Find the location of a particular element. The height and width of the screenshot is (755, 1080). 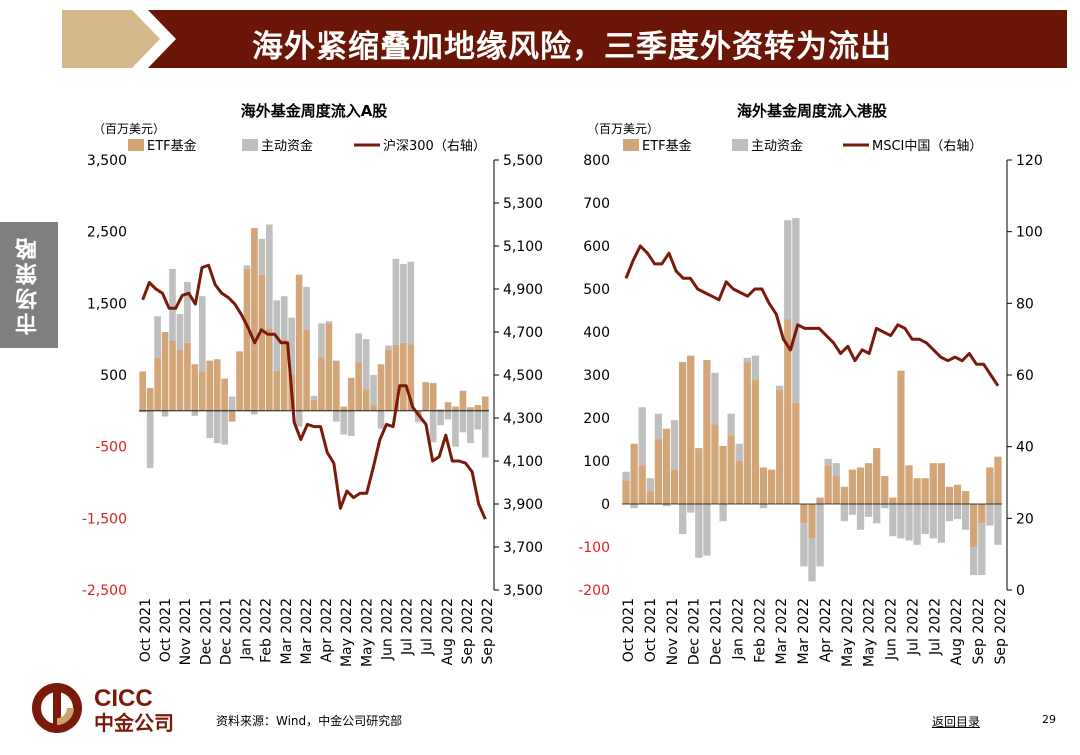

back-to-contents-link: 返回目录 is located at coordinates (956, 722).